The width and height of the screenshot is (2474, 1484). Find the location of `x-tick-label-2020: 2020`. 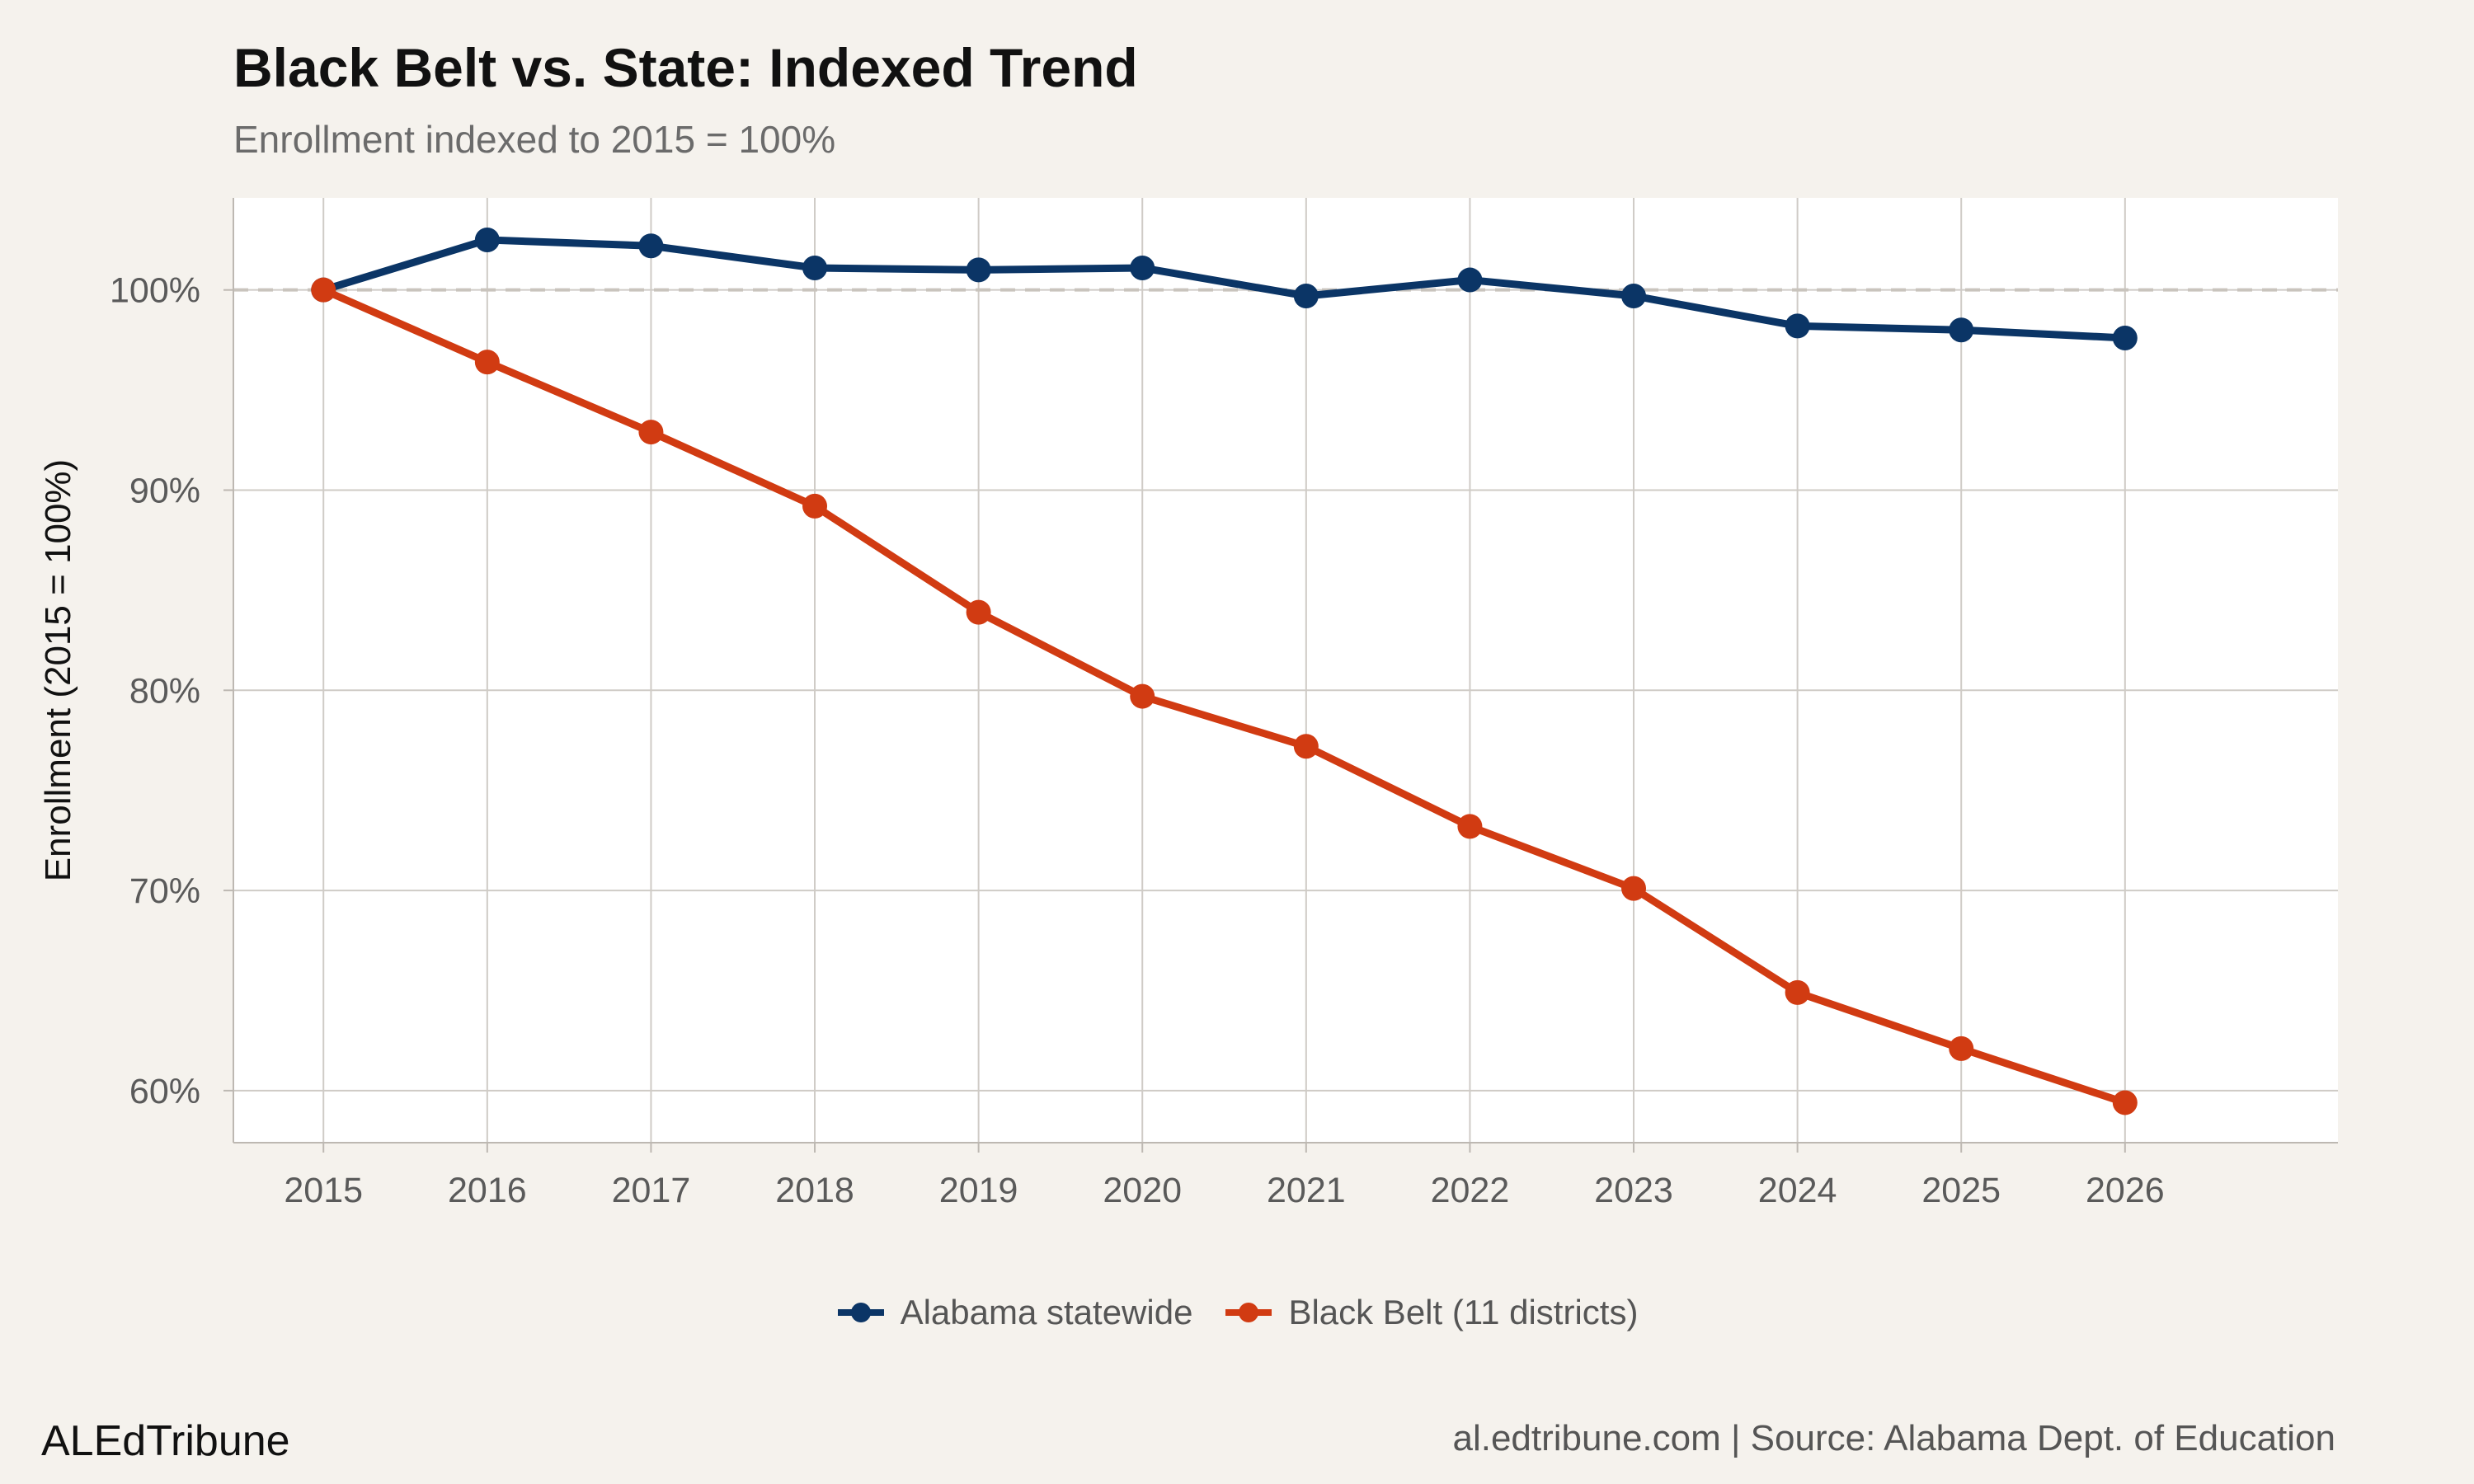

x-tick-label-2020: 2020 is located at coordinates (1142, 1190).